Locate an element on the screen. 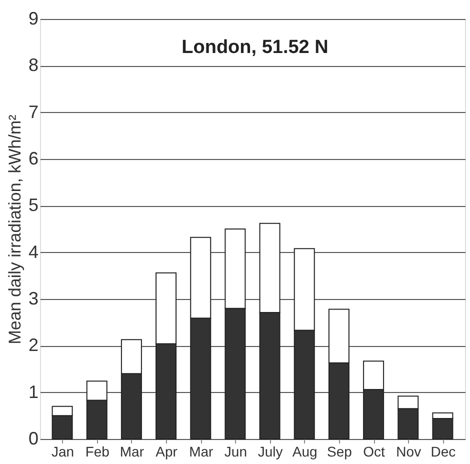  x-tick-label: Sep is located at coordinates (339, 452).